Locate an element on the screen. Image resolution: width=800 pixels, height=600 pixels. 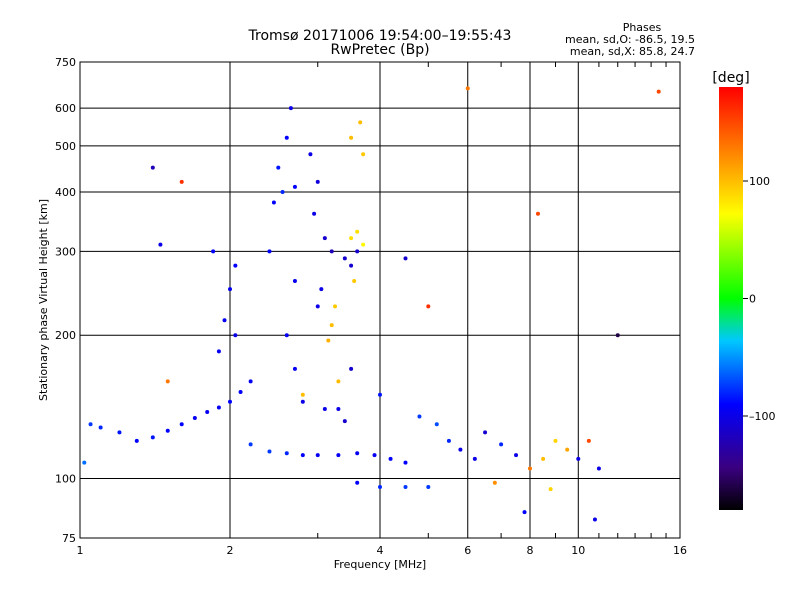
colorbar-label: [deg] is located at coordinates (730, 78).